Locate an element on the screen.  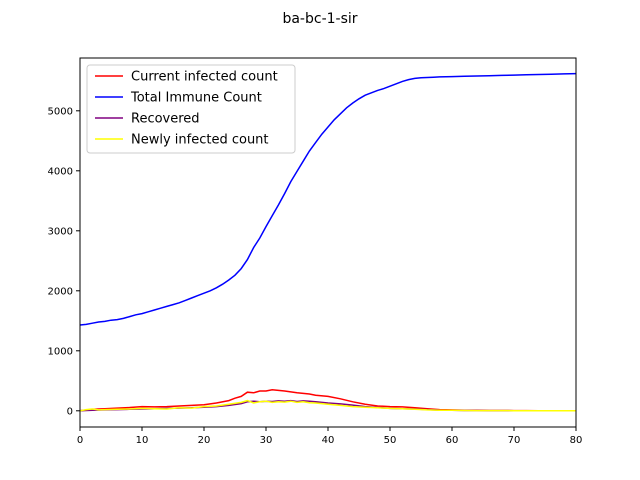
legend-box is located at coordinates (191, 109).